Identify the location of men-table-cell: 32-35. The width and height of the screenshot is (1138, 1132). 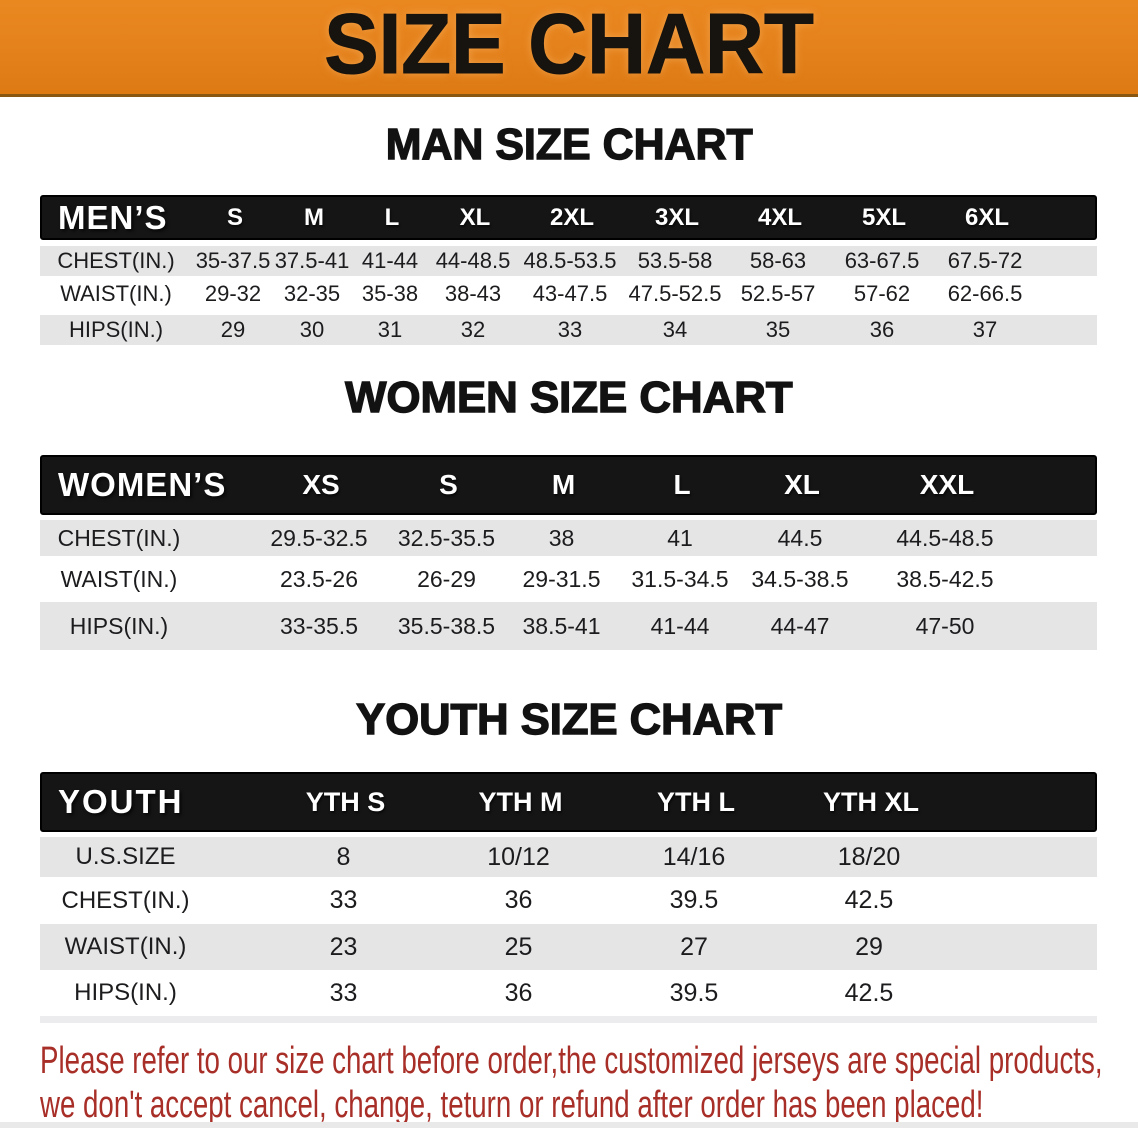
(312, 293).